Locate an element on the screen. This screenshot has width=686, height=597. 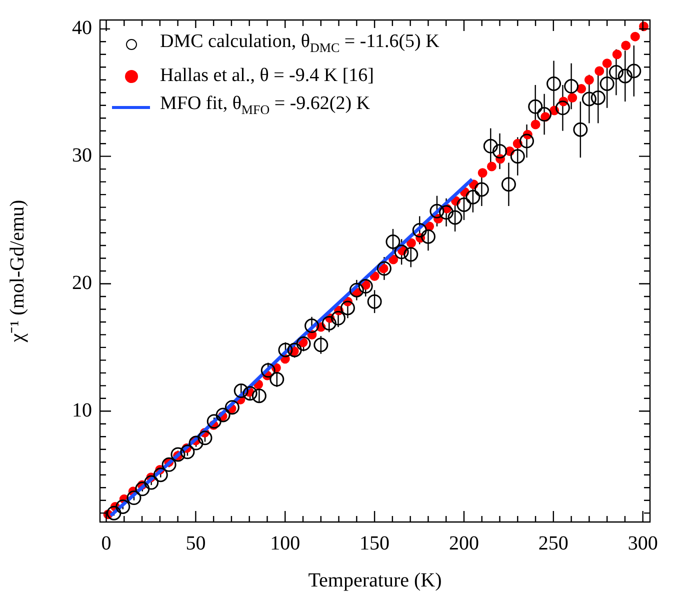
x-tick-label: 0 is located at coordinates (106, 543).